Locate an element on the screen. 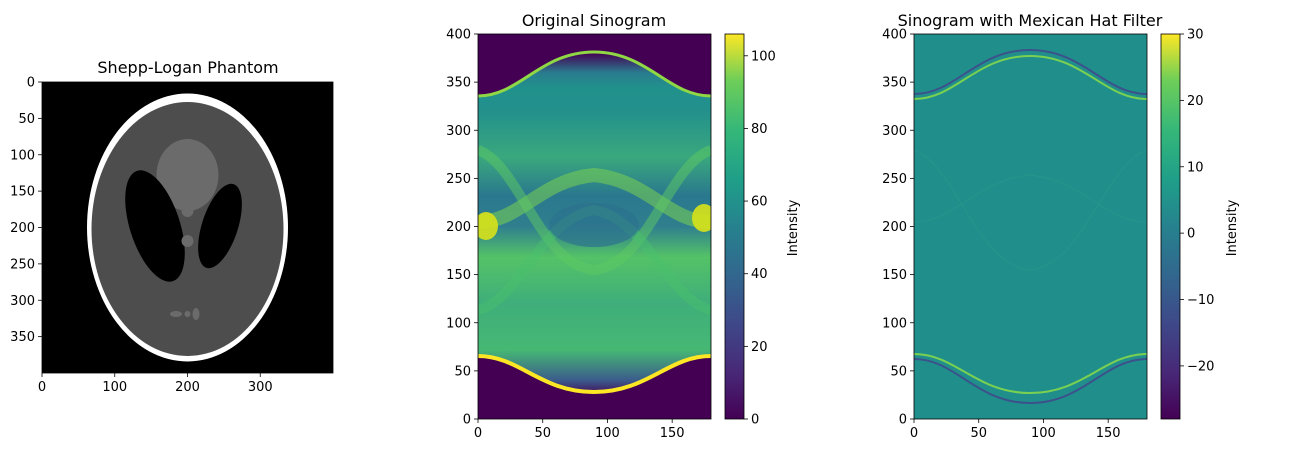  colorbar-tick-label: −10 is located at coordinates (1200, 300).